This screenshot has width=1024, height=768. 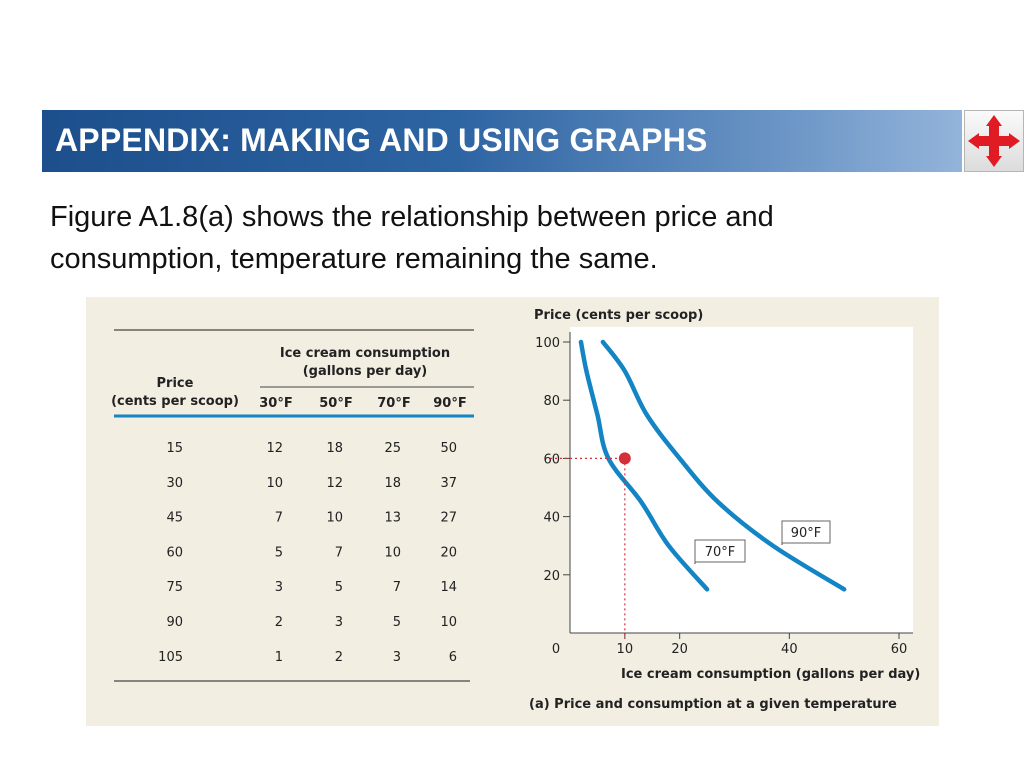 What do you see at coordinates (174, 483) in the screenshot?
I see `price-cell: 30` at bounding box center [174, 483].